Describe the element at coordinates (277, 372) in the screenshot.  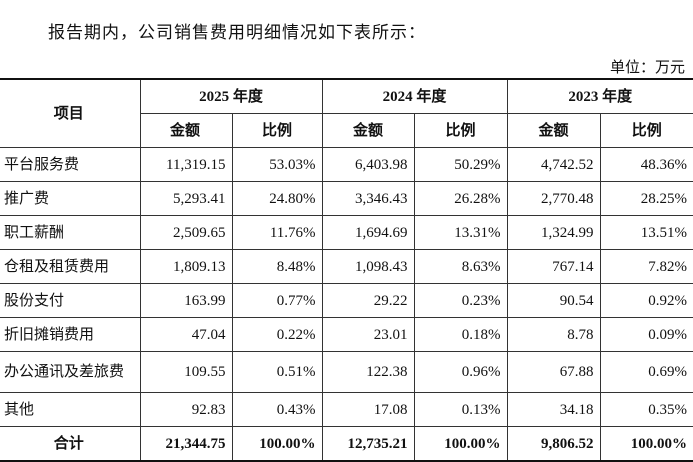
I see `value-cell: 0.51%` at that location.